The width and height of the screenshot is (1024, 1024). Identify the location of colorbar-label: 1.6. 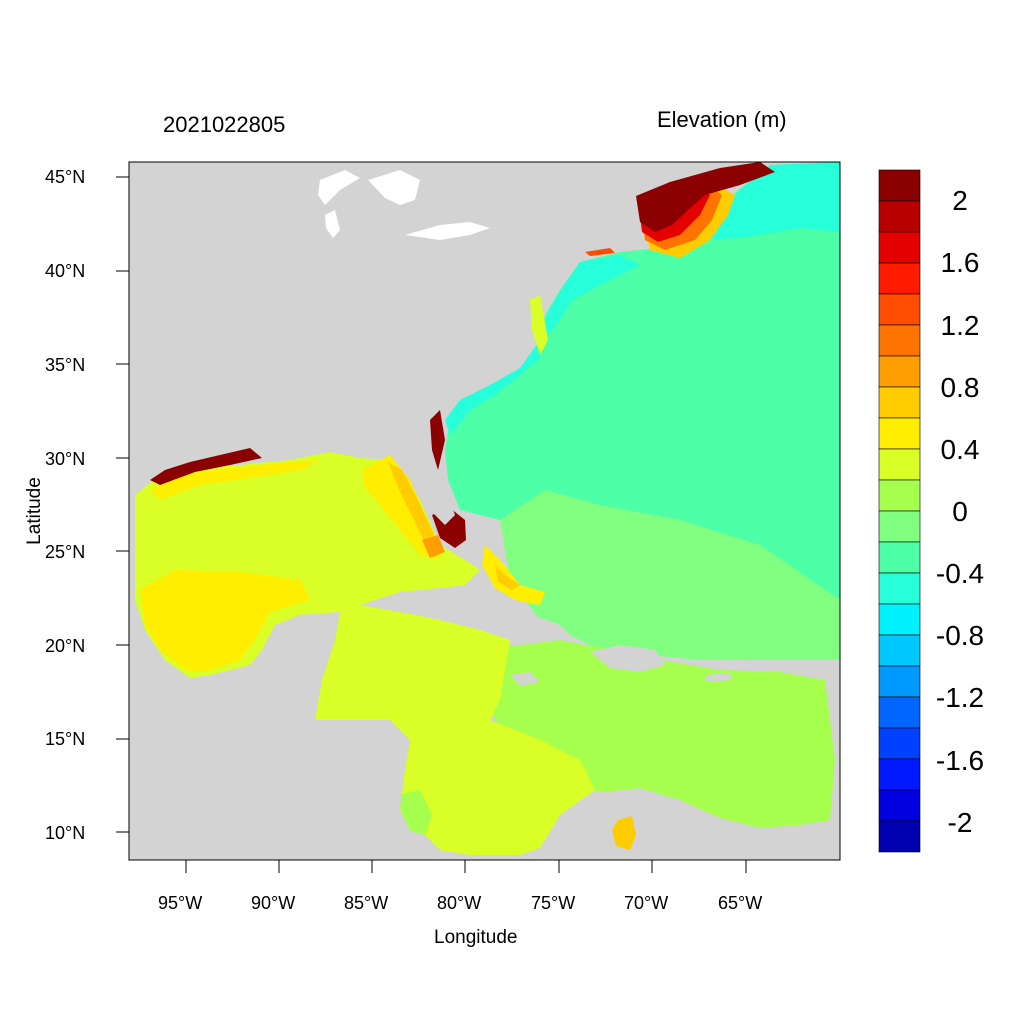
(960, 262).